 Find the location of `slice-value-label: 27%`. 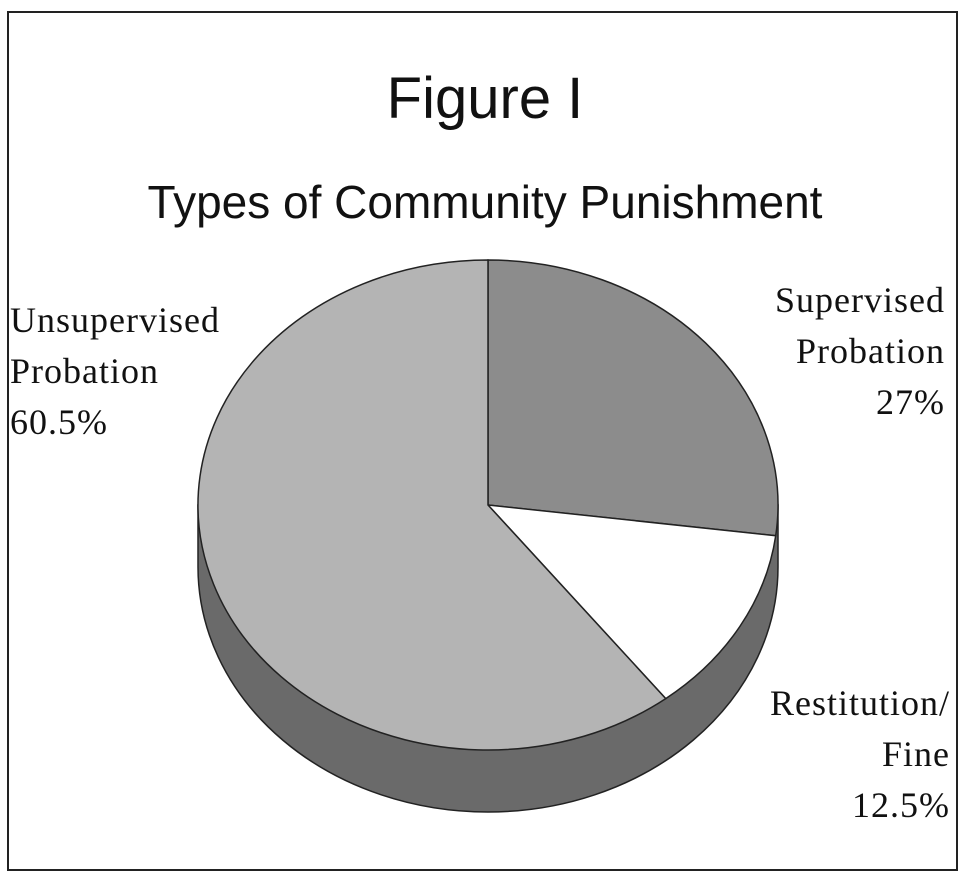

slice-value-label: 27% is located at coordinates (910, 402).